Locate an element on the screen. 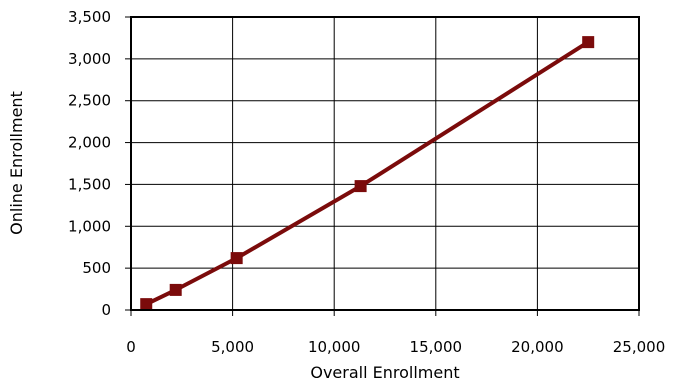 This screenshot has width=678, height=383. x-axis-title: Overall Enrollment is located at coordinates (384, 372).